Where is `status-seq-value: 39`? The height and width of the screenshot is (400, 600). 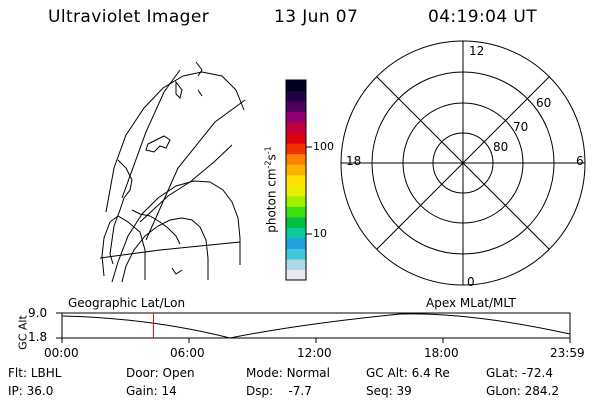 status-seq-value: 39 is located at coordinates (404, 391).